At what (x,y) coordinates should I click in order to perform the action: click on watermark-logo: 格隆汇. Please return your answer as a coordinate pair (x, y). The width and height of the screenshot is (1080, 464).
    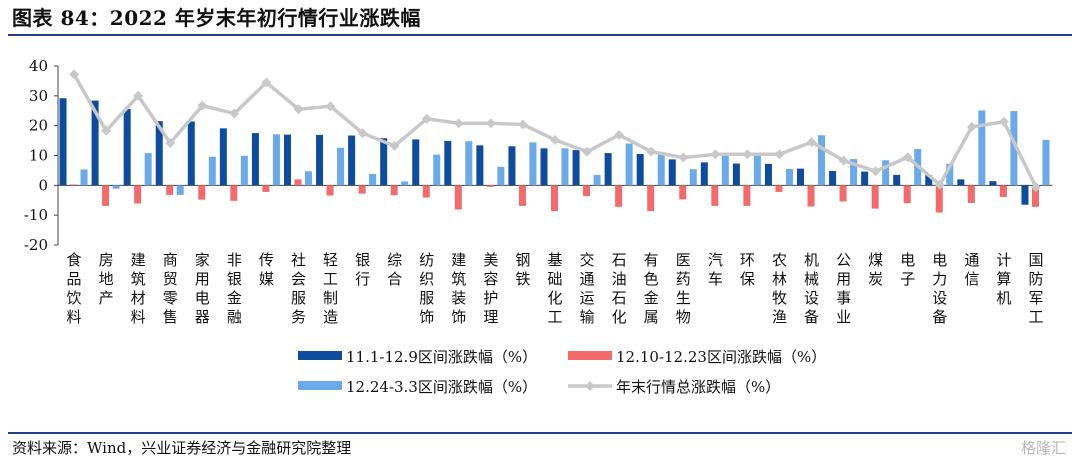
    Looking at the image, I should click on (1043, 448).